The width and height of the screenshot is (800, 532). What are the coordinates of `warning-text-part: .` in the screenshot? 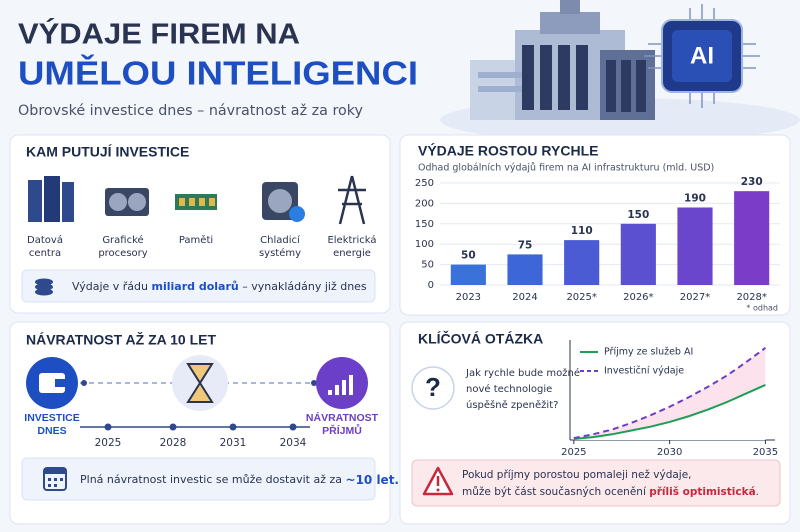 It's located at (757, 492).